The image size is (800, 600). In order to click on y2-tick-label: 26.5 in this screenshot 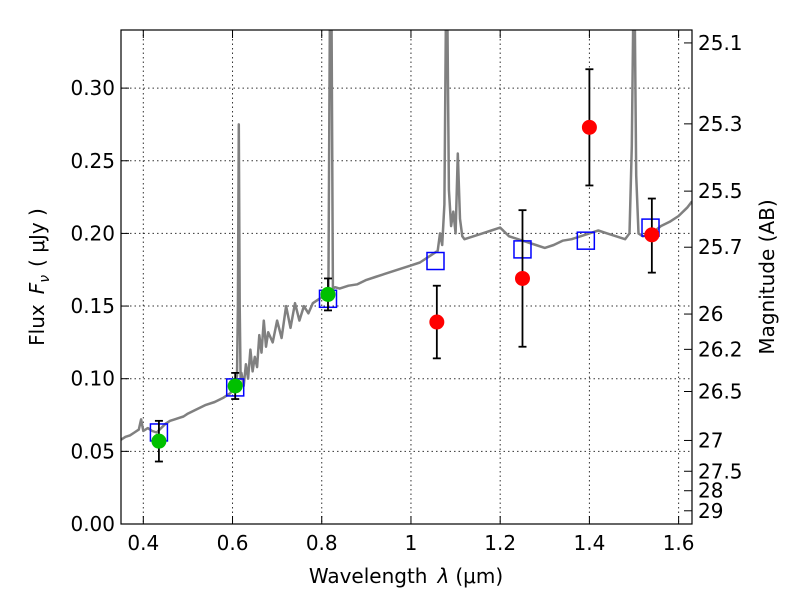, I will do `click(720, 391)`.